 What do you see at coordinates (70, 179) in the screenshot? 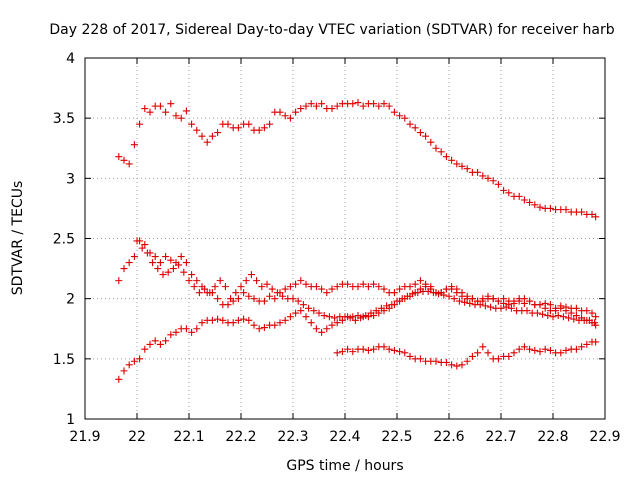
I see `y-tick-label: 3` at bounding box center [70, 179].